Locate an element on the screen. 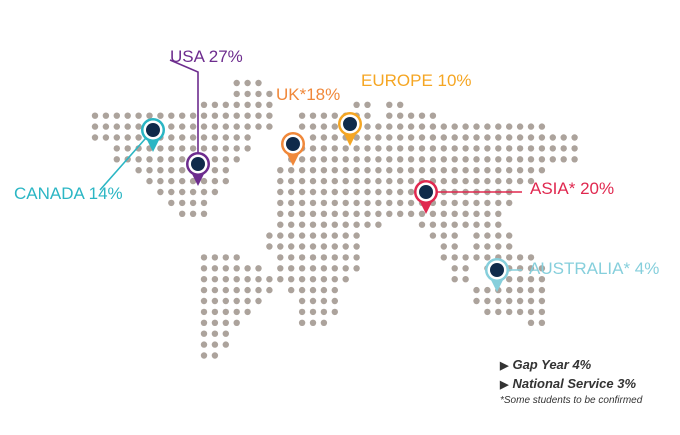 The image size is (680, 435). usa-leader-line is located at coordinates (184, 111).